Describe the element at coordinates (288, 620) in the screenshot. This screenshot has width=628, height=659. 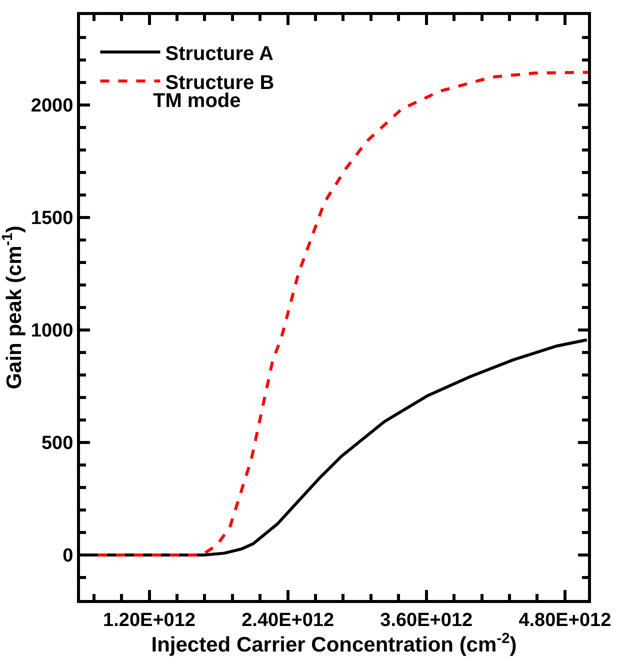
I see `x-tick-label: 2.40E+012` at that location.